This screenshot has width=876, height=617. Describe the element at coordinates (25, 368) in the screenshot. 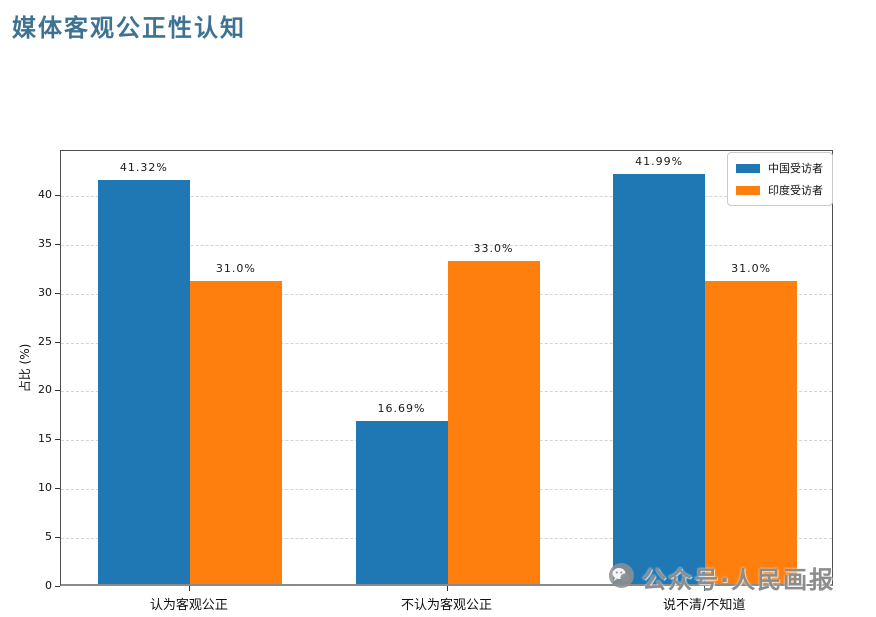

I see `y-axis-title: 占比 (%)` at that location.